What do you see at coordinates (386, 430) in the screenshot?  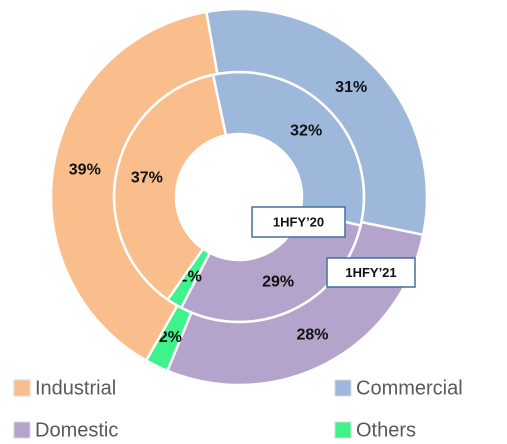 I see `legend-label: Others` at bounding box center [386, 430].